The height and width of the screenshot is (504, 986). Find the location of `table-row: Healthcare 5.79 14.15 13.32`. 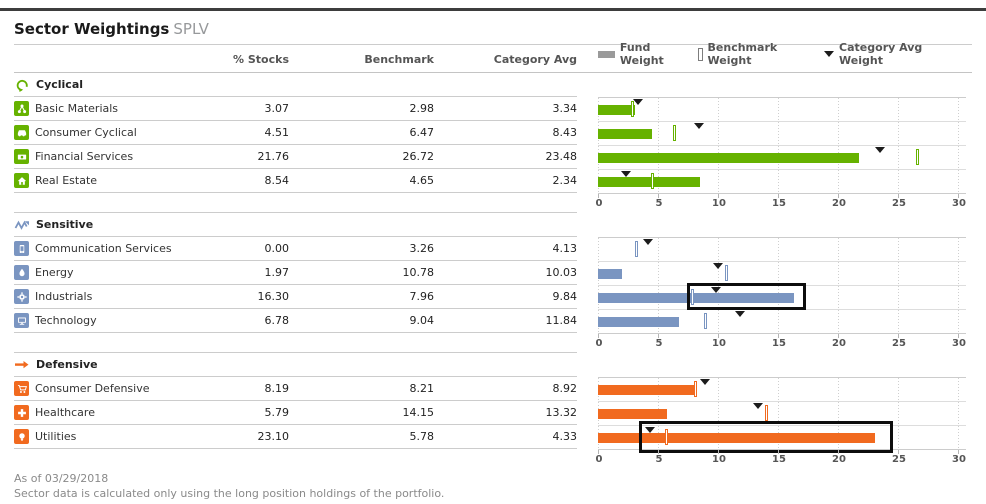

table-row: Healthcare 5.79 14.15 13.32 is located at coordinates (295, 413).